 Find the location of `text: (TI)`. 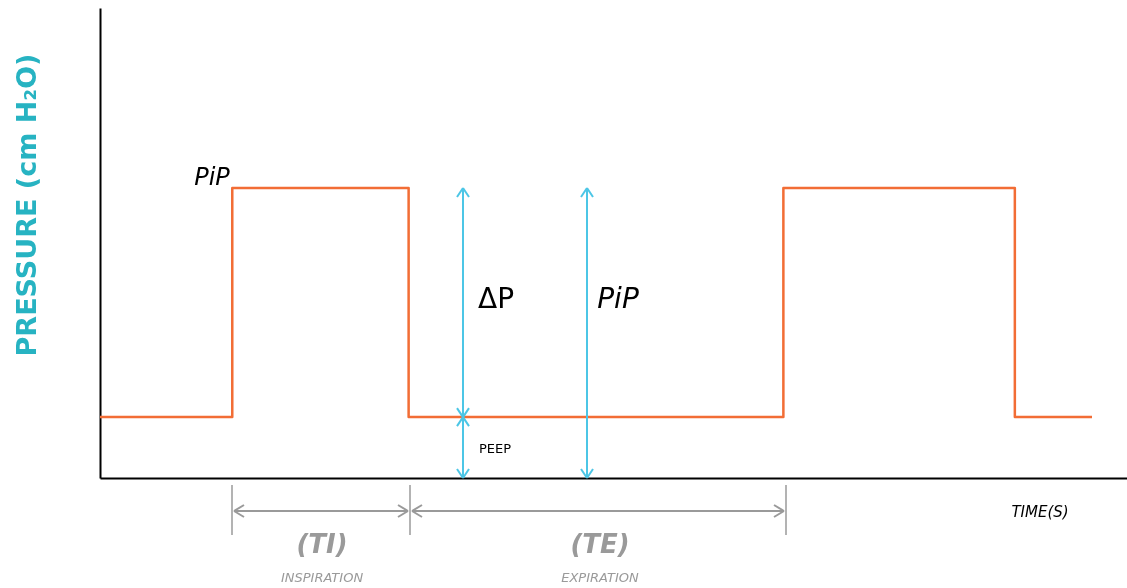

text: (TI) is located at coordinates (322, 544).